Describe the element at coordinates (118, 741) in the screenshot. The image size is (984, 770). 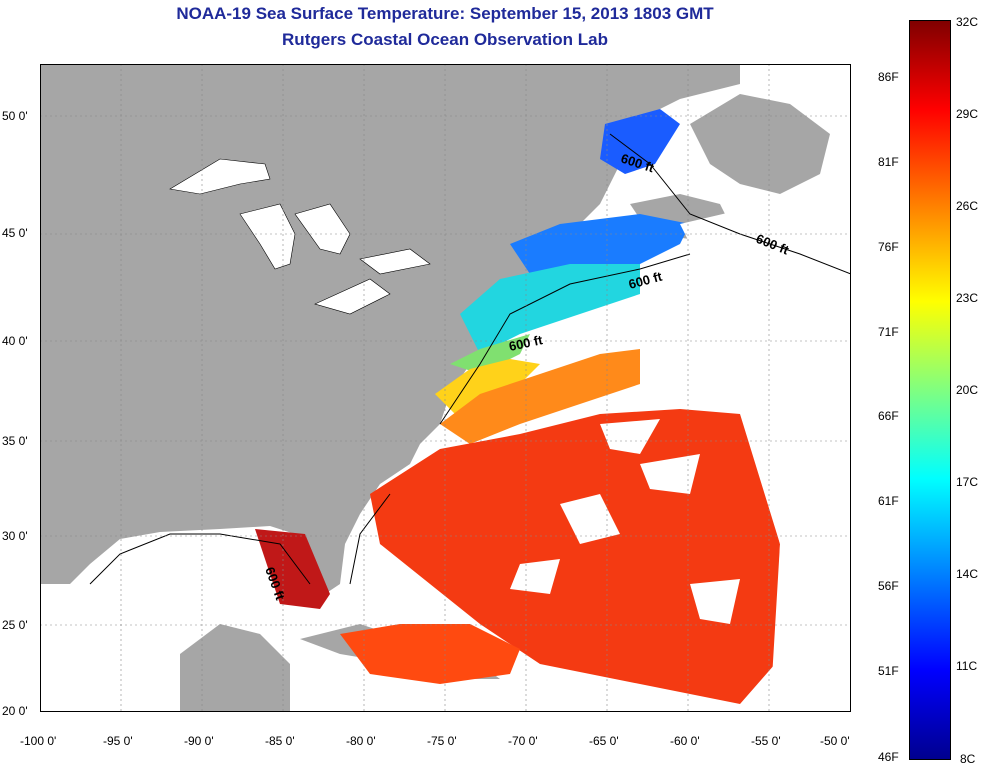
I see `lon-label: -95 0'` at that location.